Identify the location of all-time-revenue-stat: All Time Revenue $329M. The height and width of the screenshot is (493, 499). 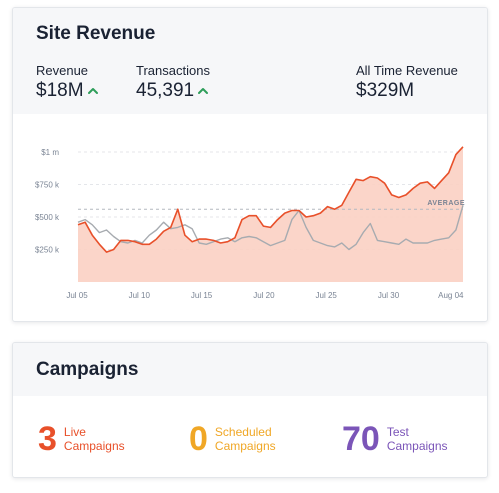
(407, 82).